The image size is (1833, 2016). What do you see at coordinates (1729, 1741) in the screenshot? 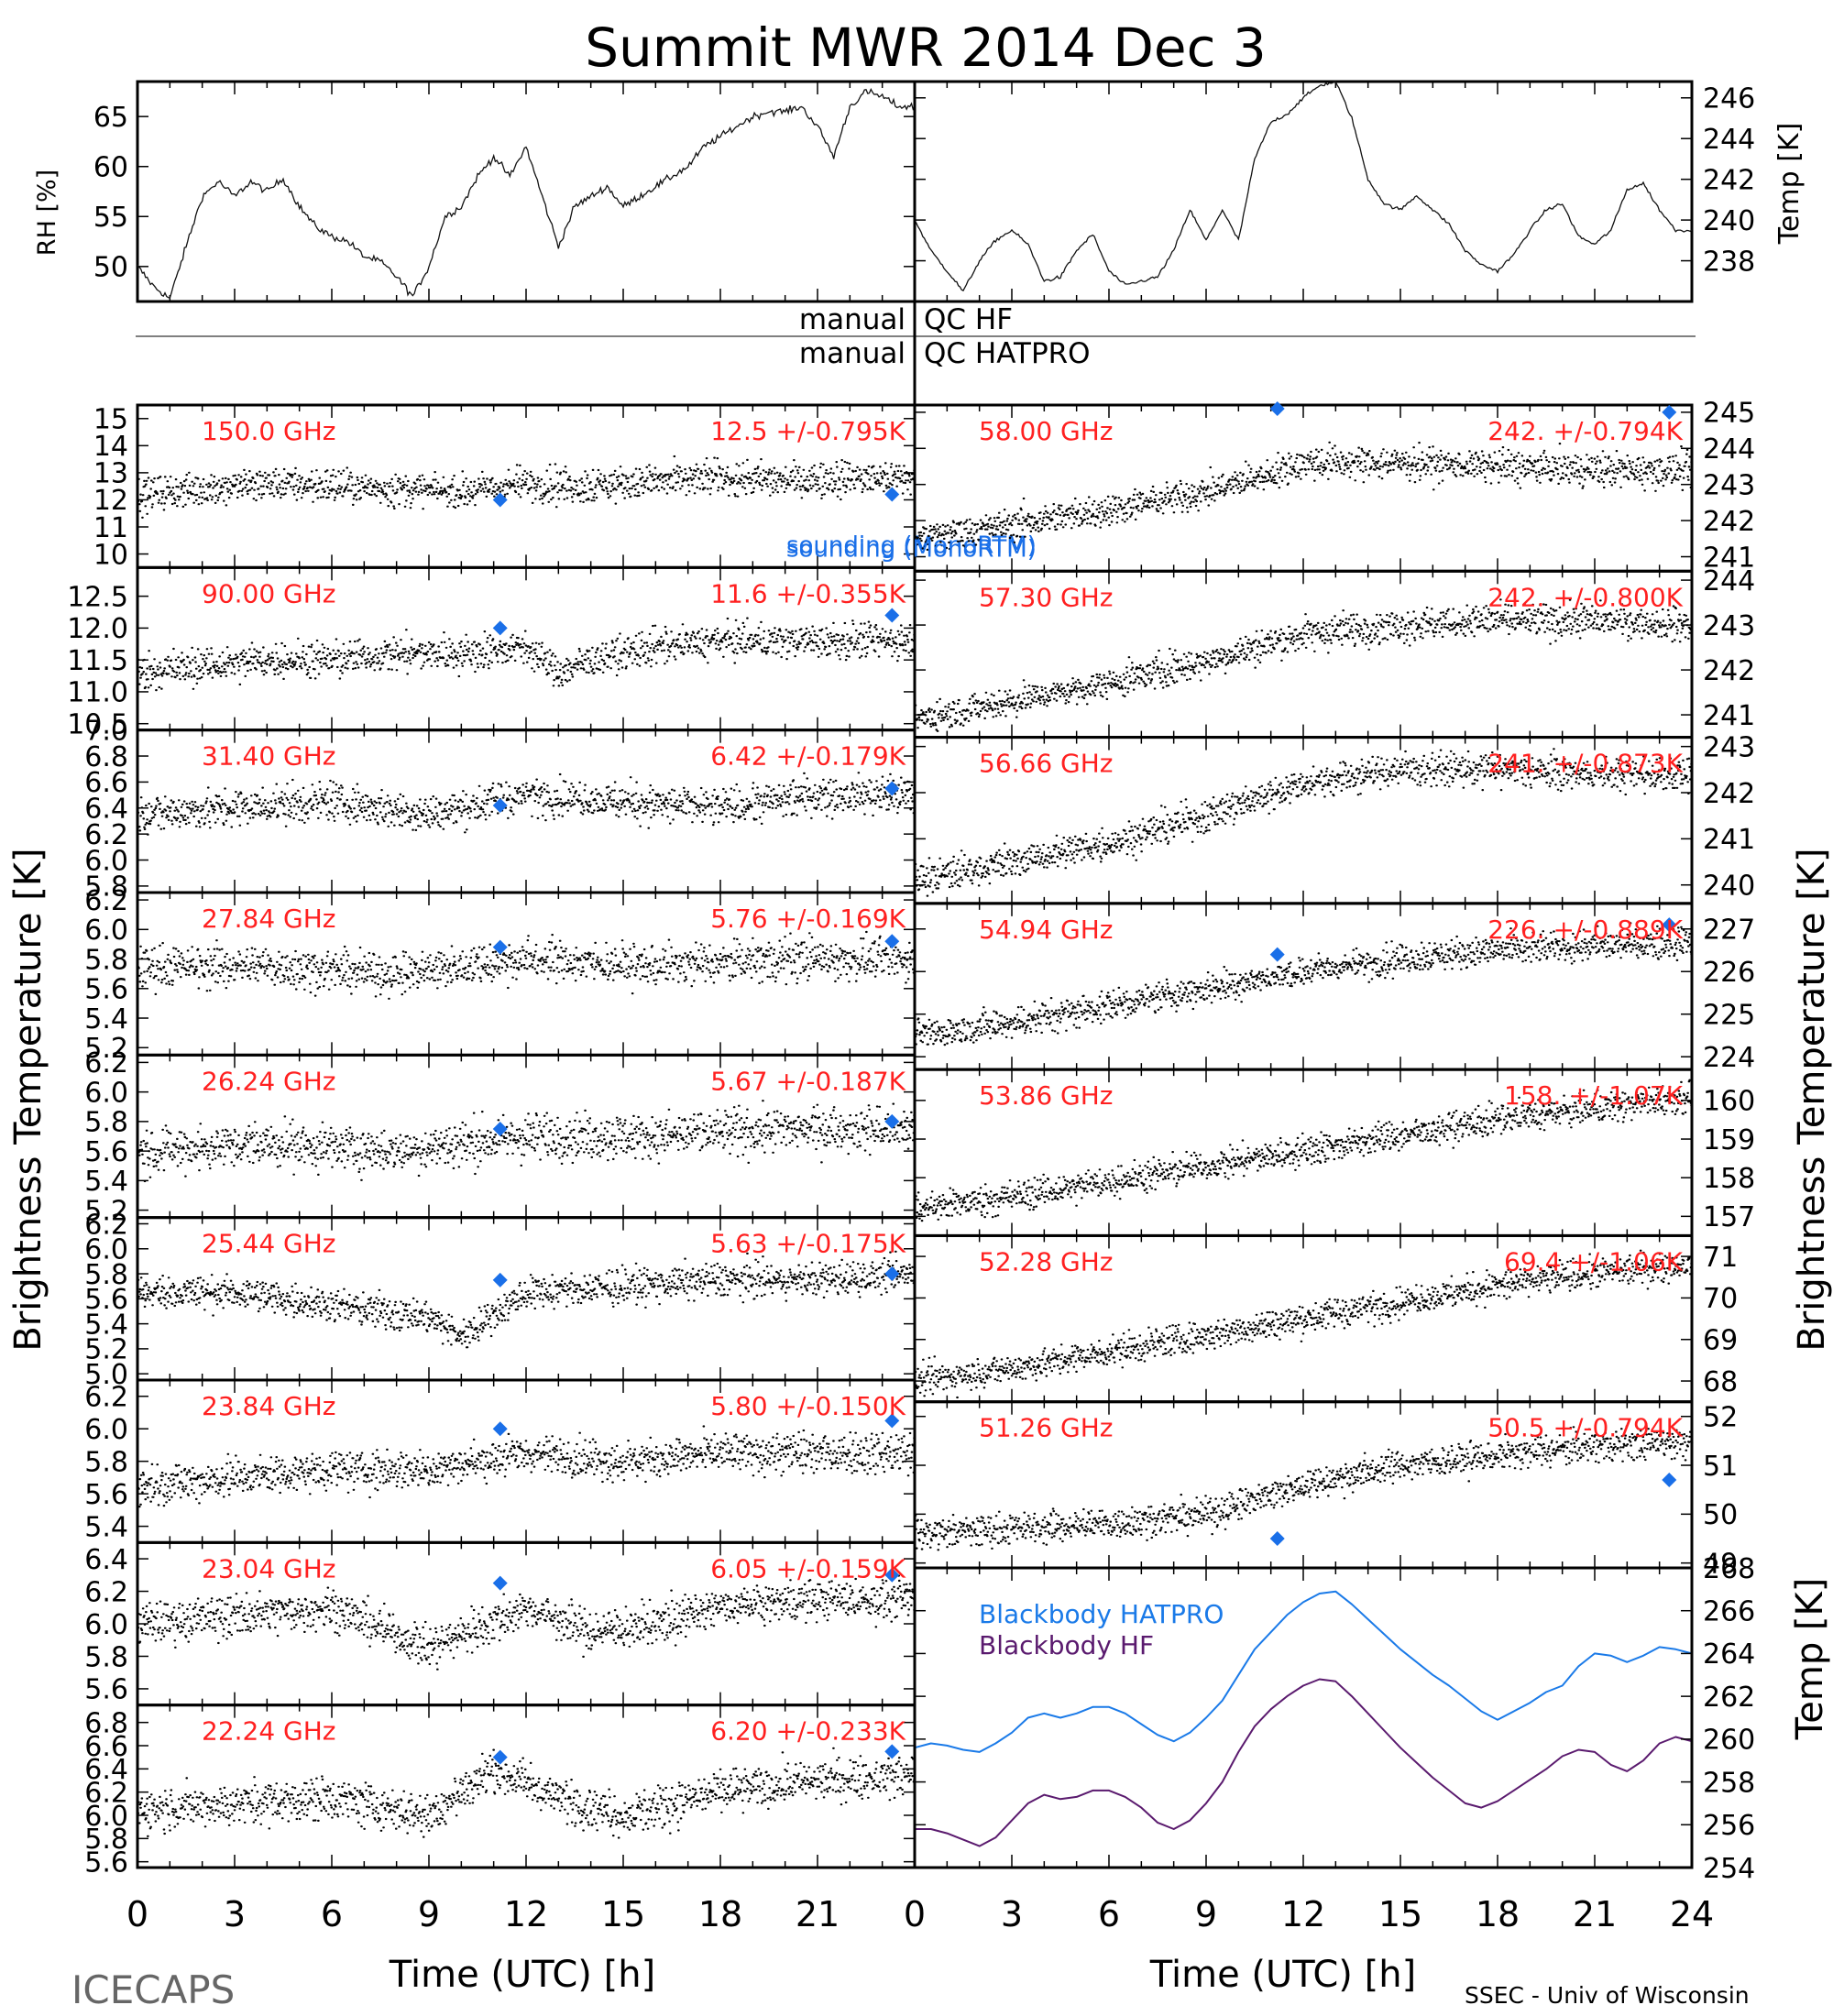
I see `y-tick-label: 260` at bounding box center [1729, 1741].